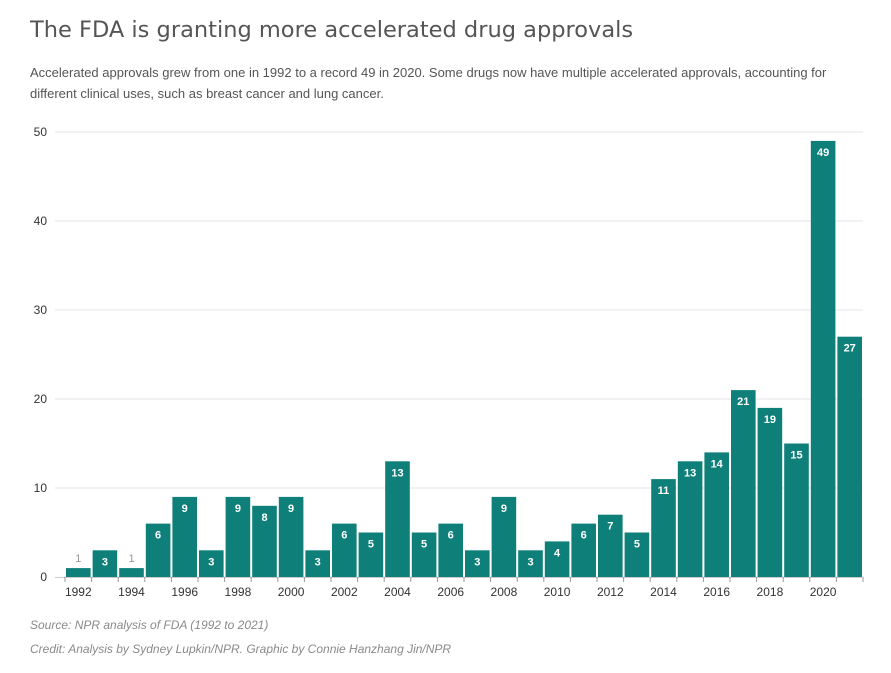 Image resolution: width=891 pixels, height=673 pixels. What do you see at coordinates (424, 554) in the screenshot?
I see `bar-2005` at bounding box center [424, 554].